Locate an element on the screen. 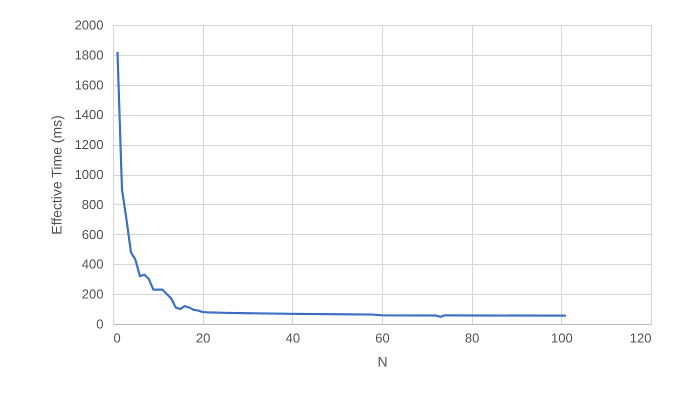 The image size is (692, 408). x-tick-label: 100 is located at coordinates (561, 338).